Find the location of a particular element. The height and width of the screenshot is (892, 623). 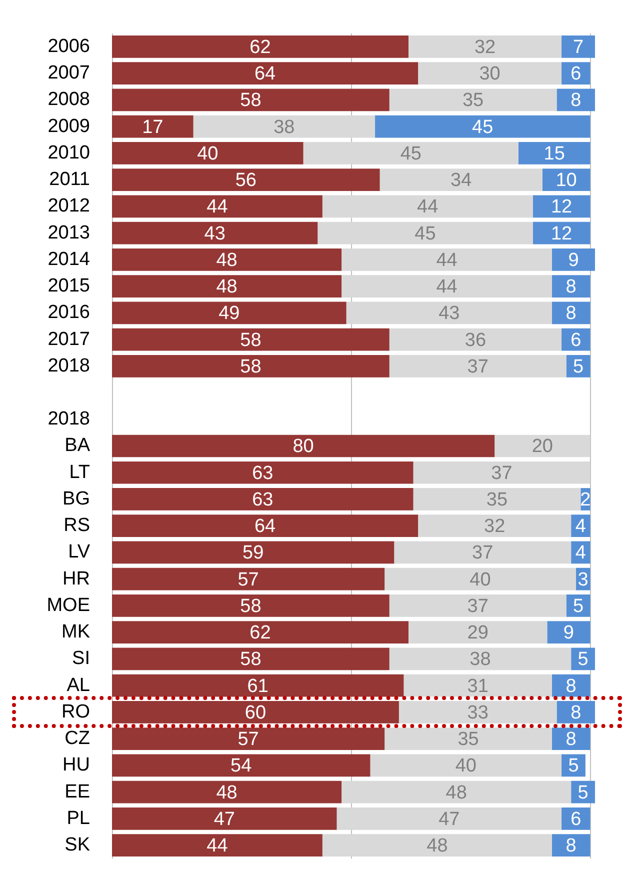

data-label: 40 is located at coordinates (207, 153).